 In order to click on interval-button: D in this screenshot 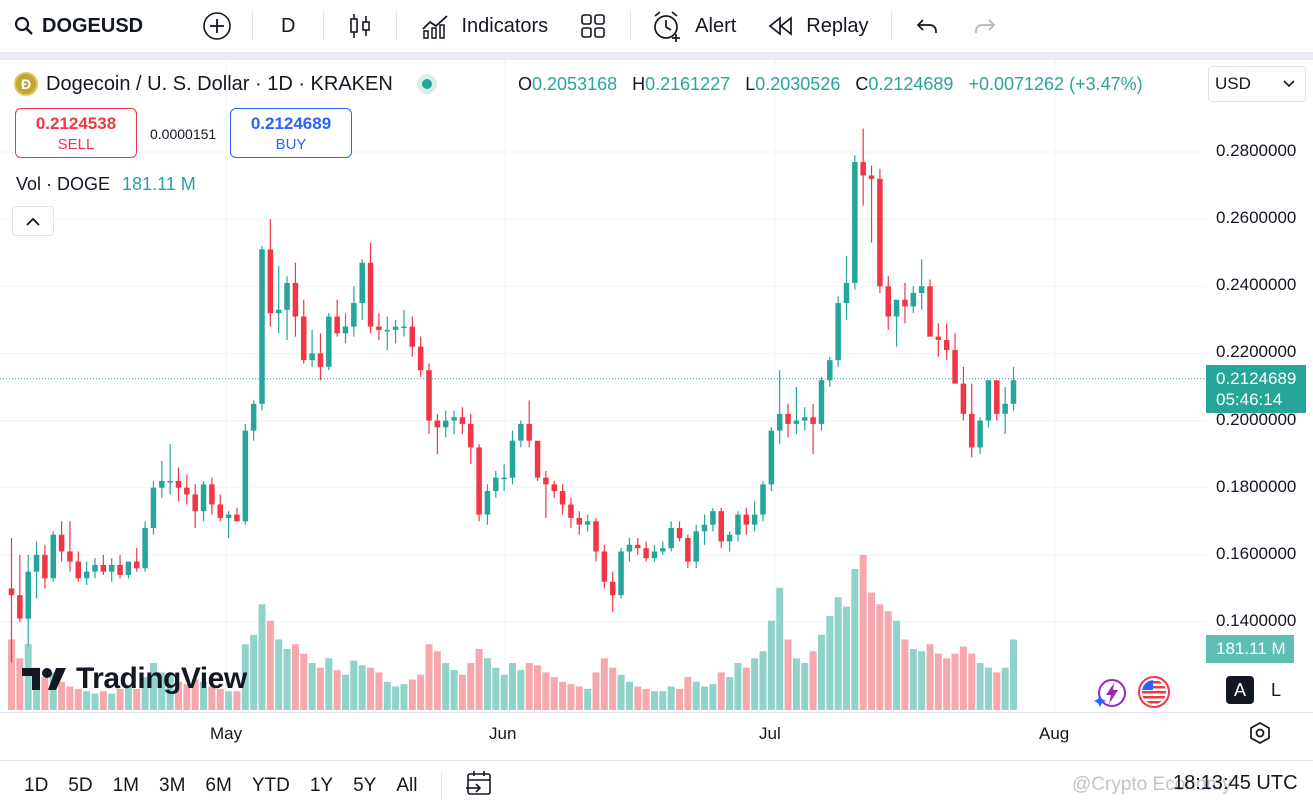, I will do `click(288, 26)`.